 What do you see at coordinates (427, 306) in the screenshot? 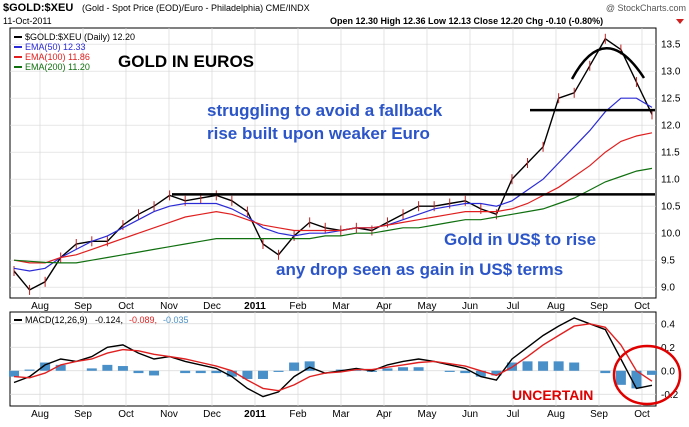
I see `x-tick-label: May` at bounding box center [427, 306].